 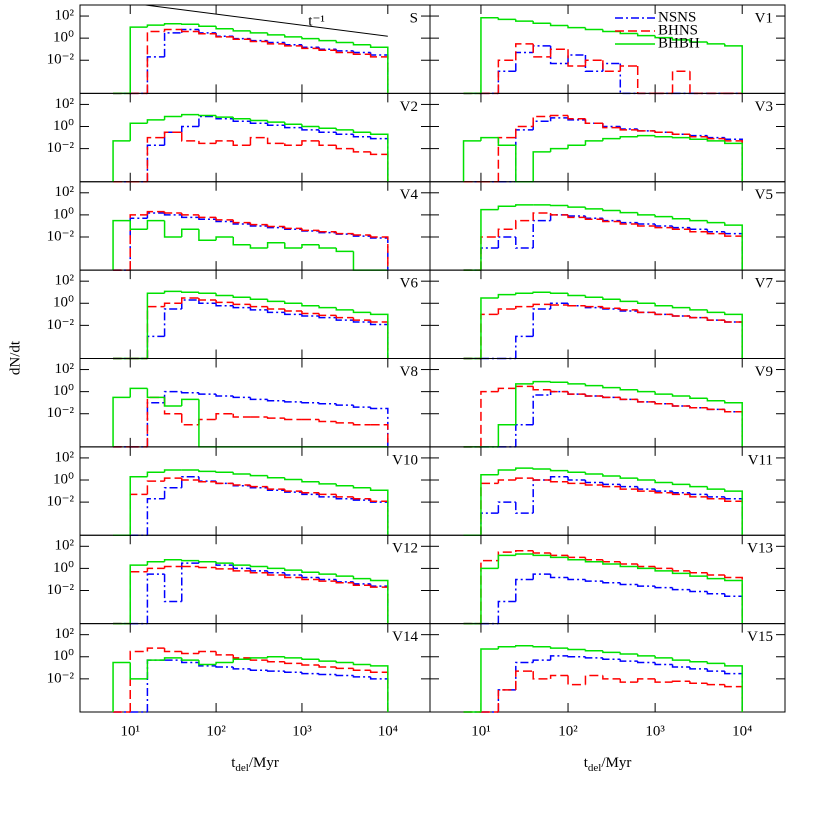 I want to click on panel-label: V4, so click(x=409, y=195).